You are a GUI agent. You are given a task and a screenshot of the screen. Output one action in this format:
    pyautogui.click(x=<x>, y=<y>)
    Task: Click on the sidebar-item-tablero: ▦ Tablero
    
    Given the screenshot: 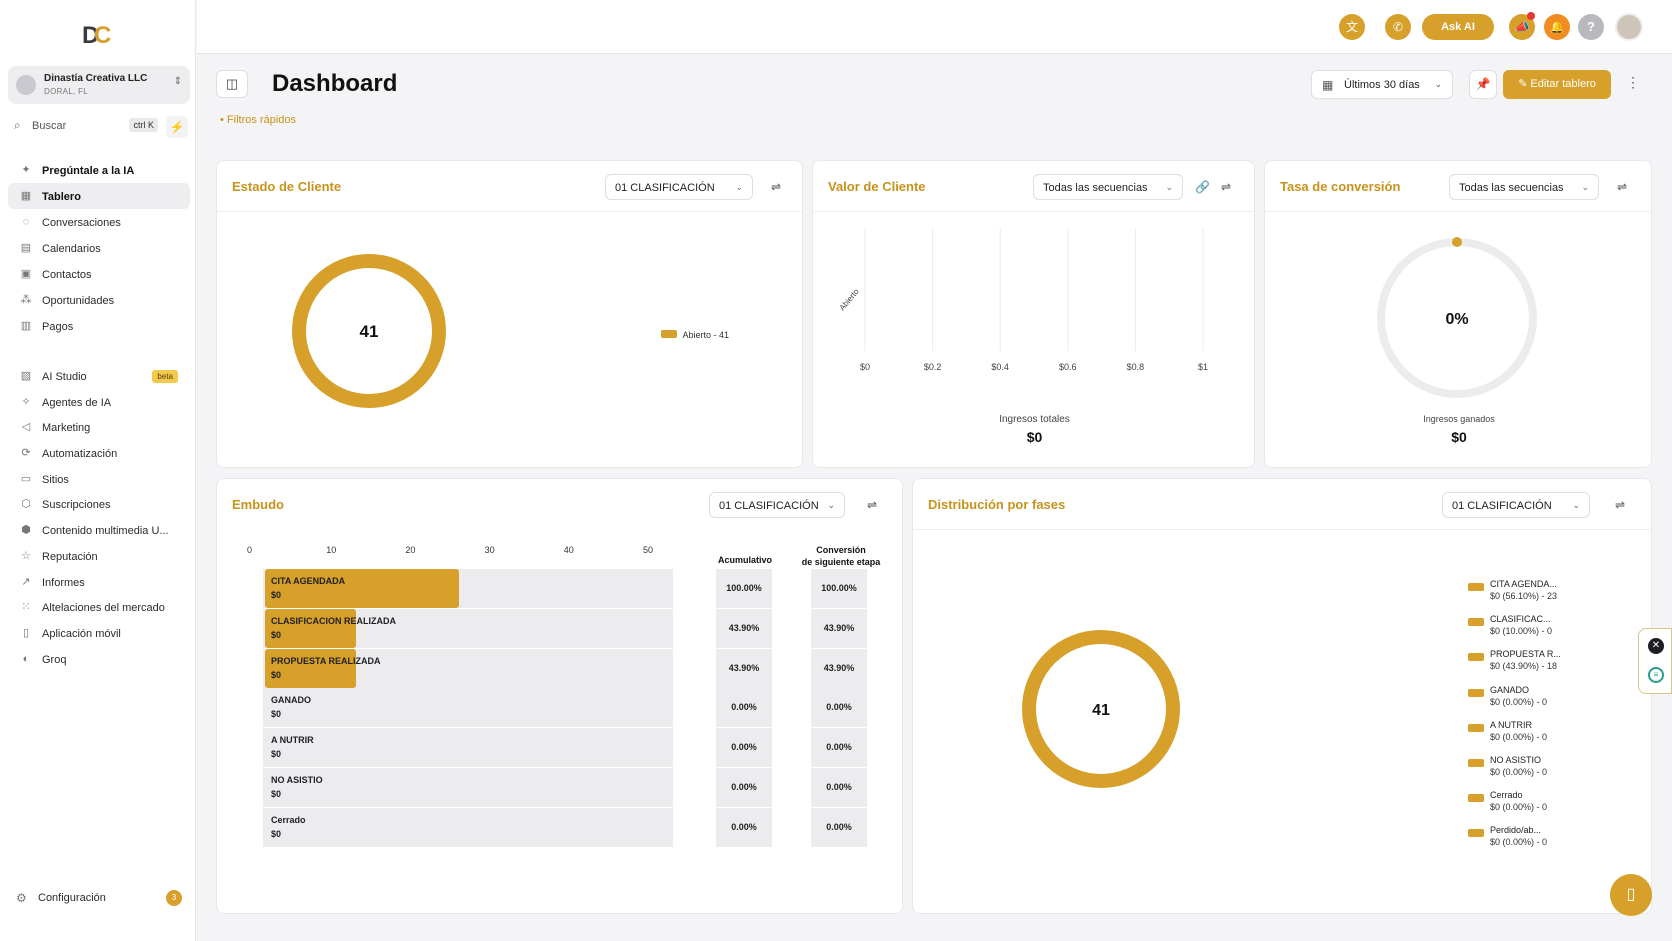 What is the action you would take?
    pyautogui.click(x=99, y=196)
    